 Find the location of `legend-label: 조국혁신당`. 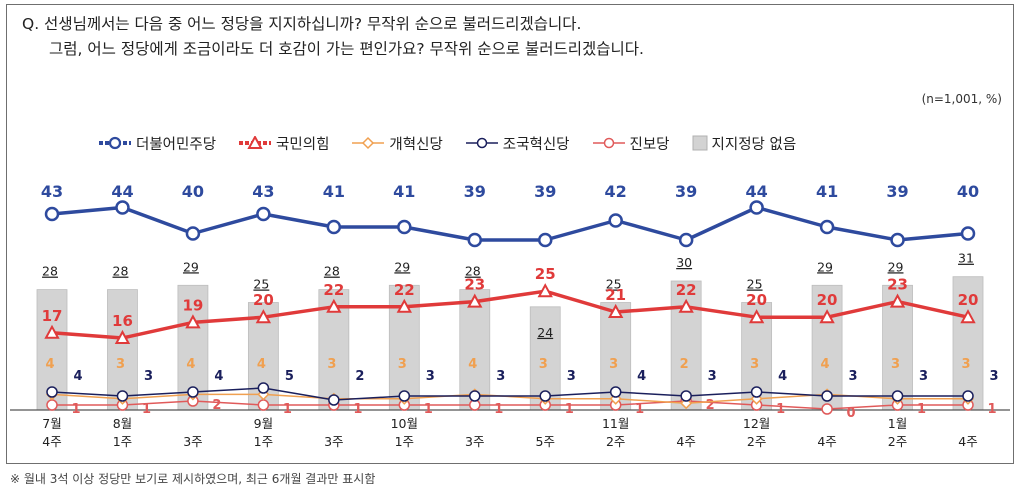

legend-label: 조국혁신당 is located at coordinates (536, 144).